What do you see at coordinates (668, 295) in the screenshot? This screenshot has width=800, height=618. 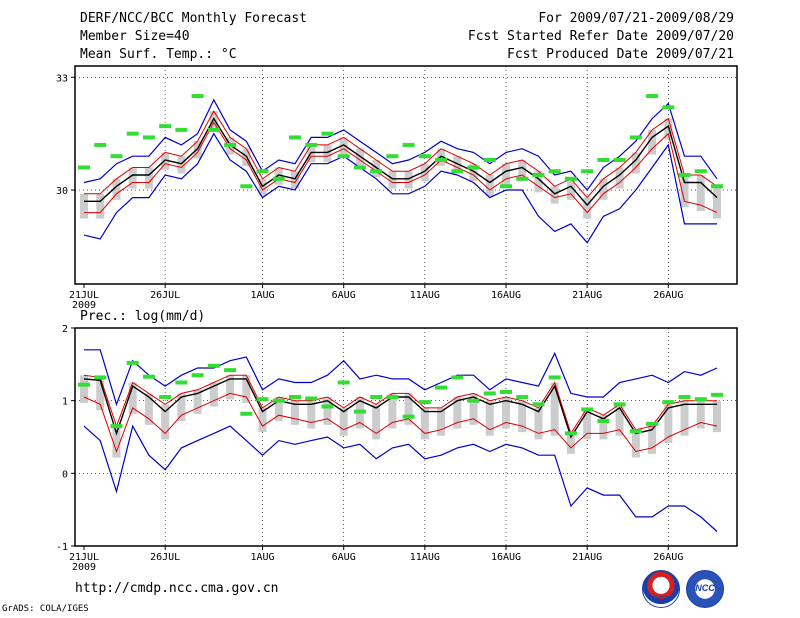 I see `temp-x-tick-label: 26AUG` at bounding box center [668, 295].